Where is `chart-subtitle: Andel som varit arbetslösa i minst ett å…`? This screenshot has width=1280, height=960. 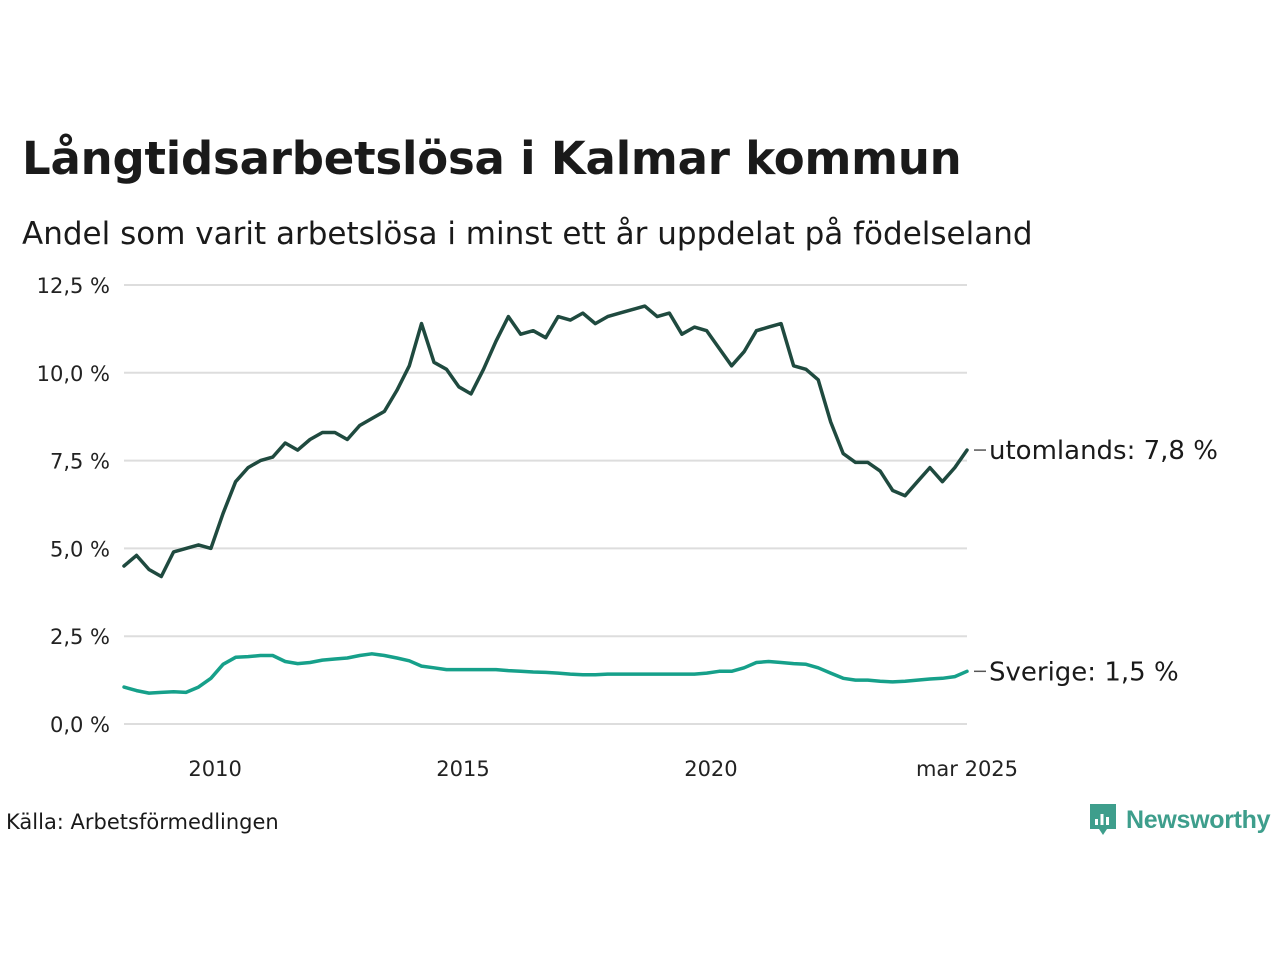
chart-subtitle: Andel som varit arbetslösa i minst ett å… is located at coordinates (527, 234).